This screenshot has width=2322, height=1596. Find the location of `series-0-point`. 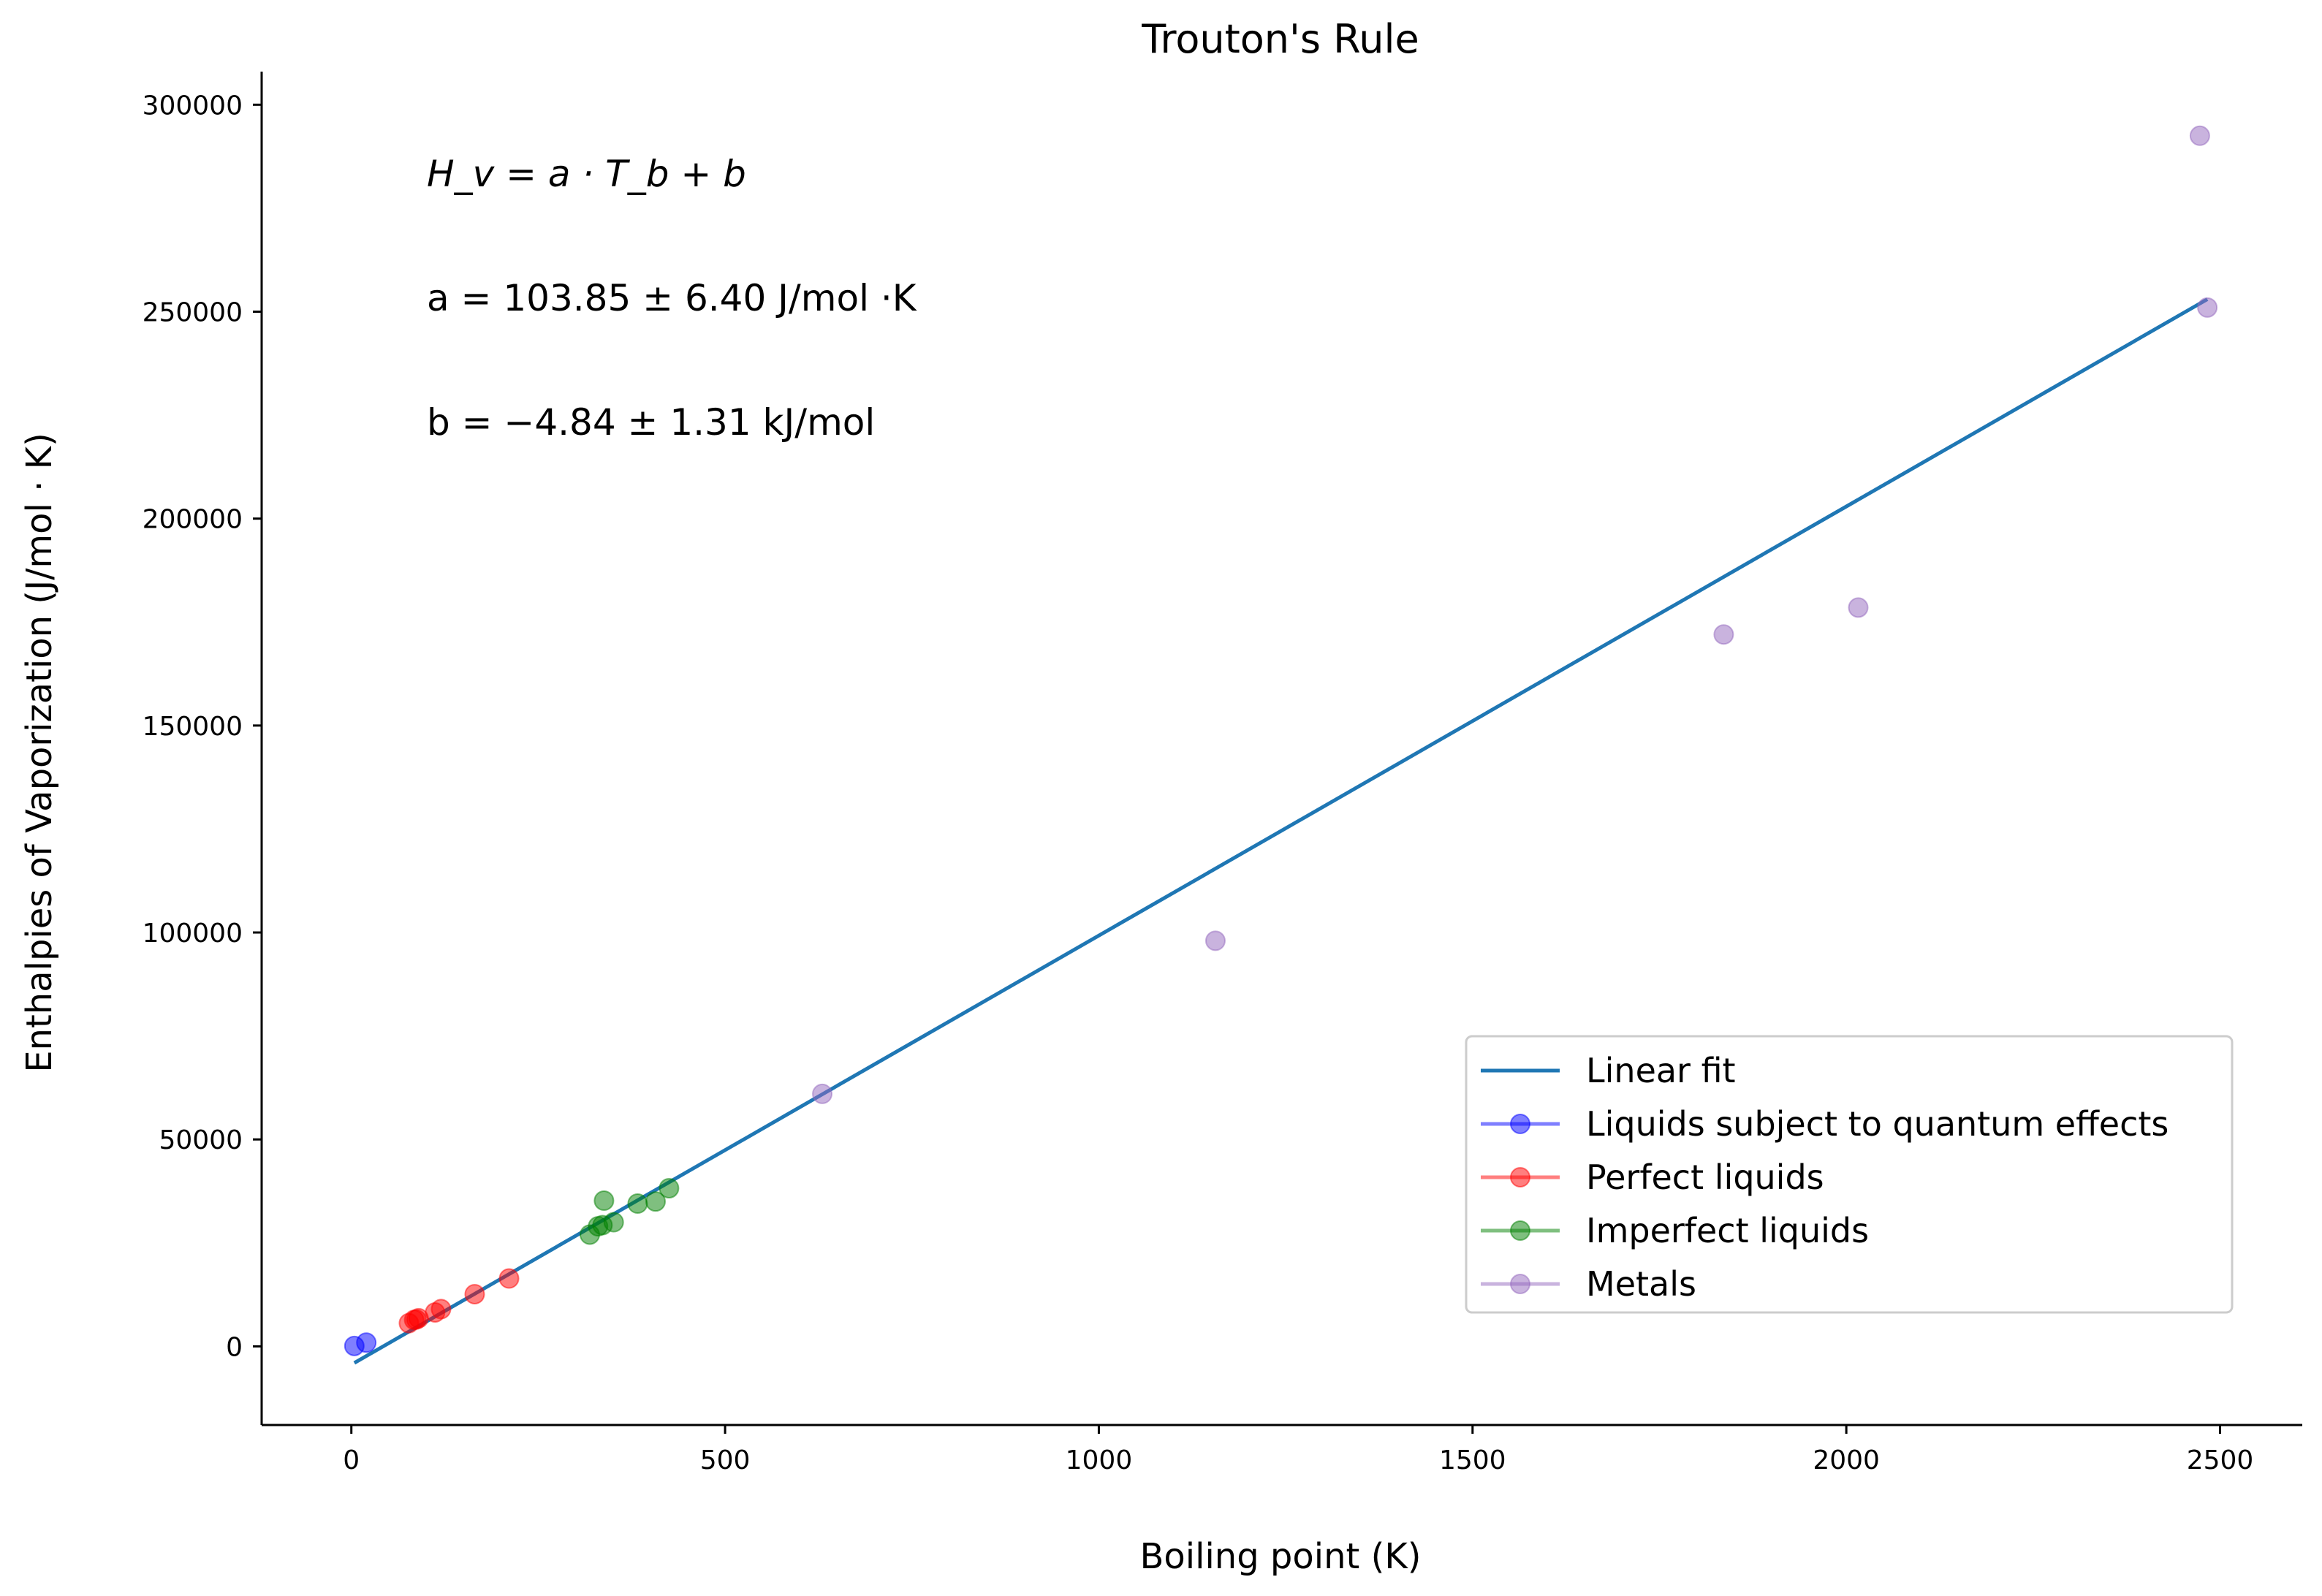

series-0-point is located at coordinates (366, 1342).